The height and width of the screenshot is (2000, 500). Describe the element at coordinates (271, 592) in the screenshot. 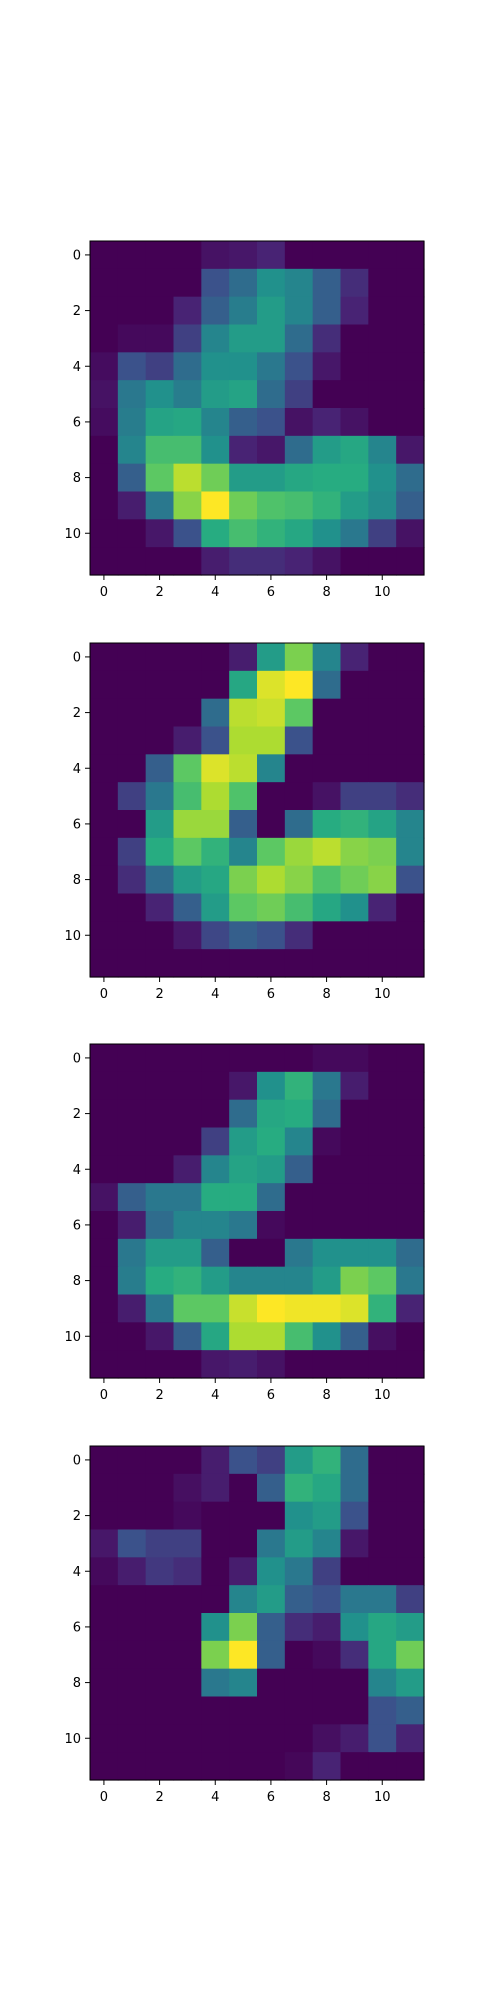

I see `x-tick-label: 6` at that location.